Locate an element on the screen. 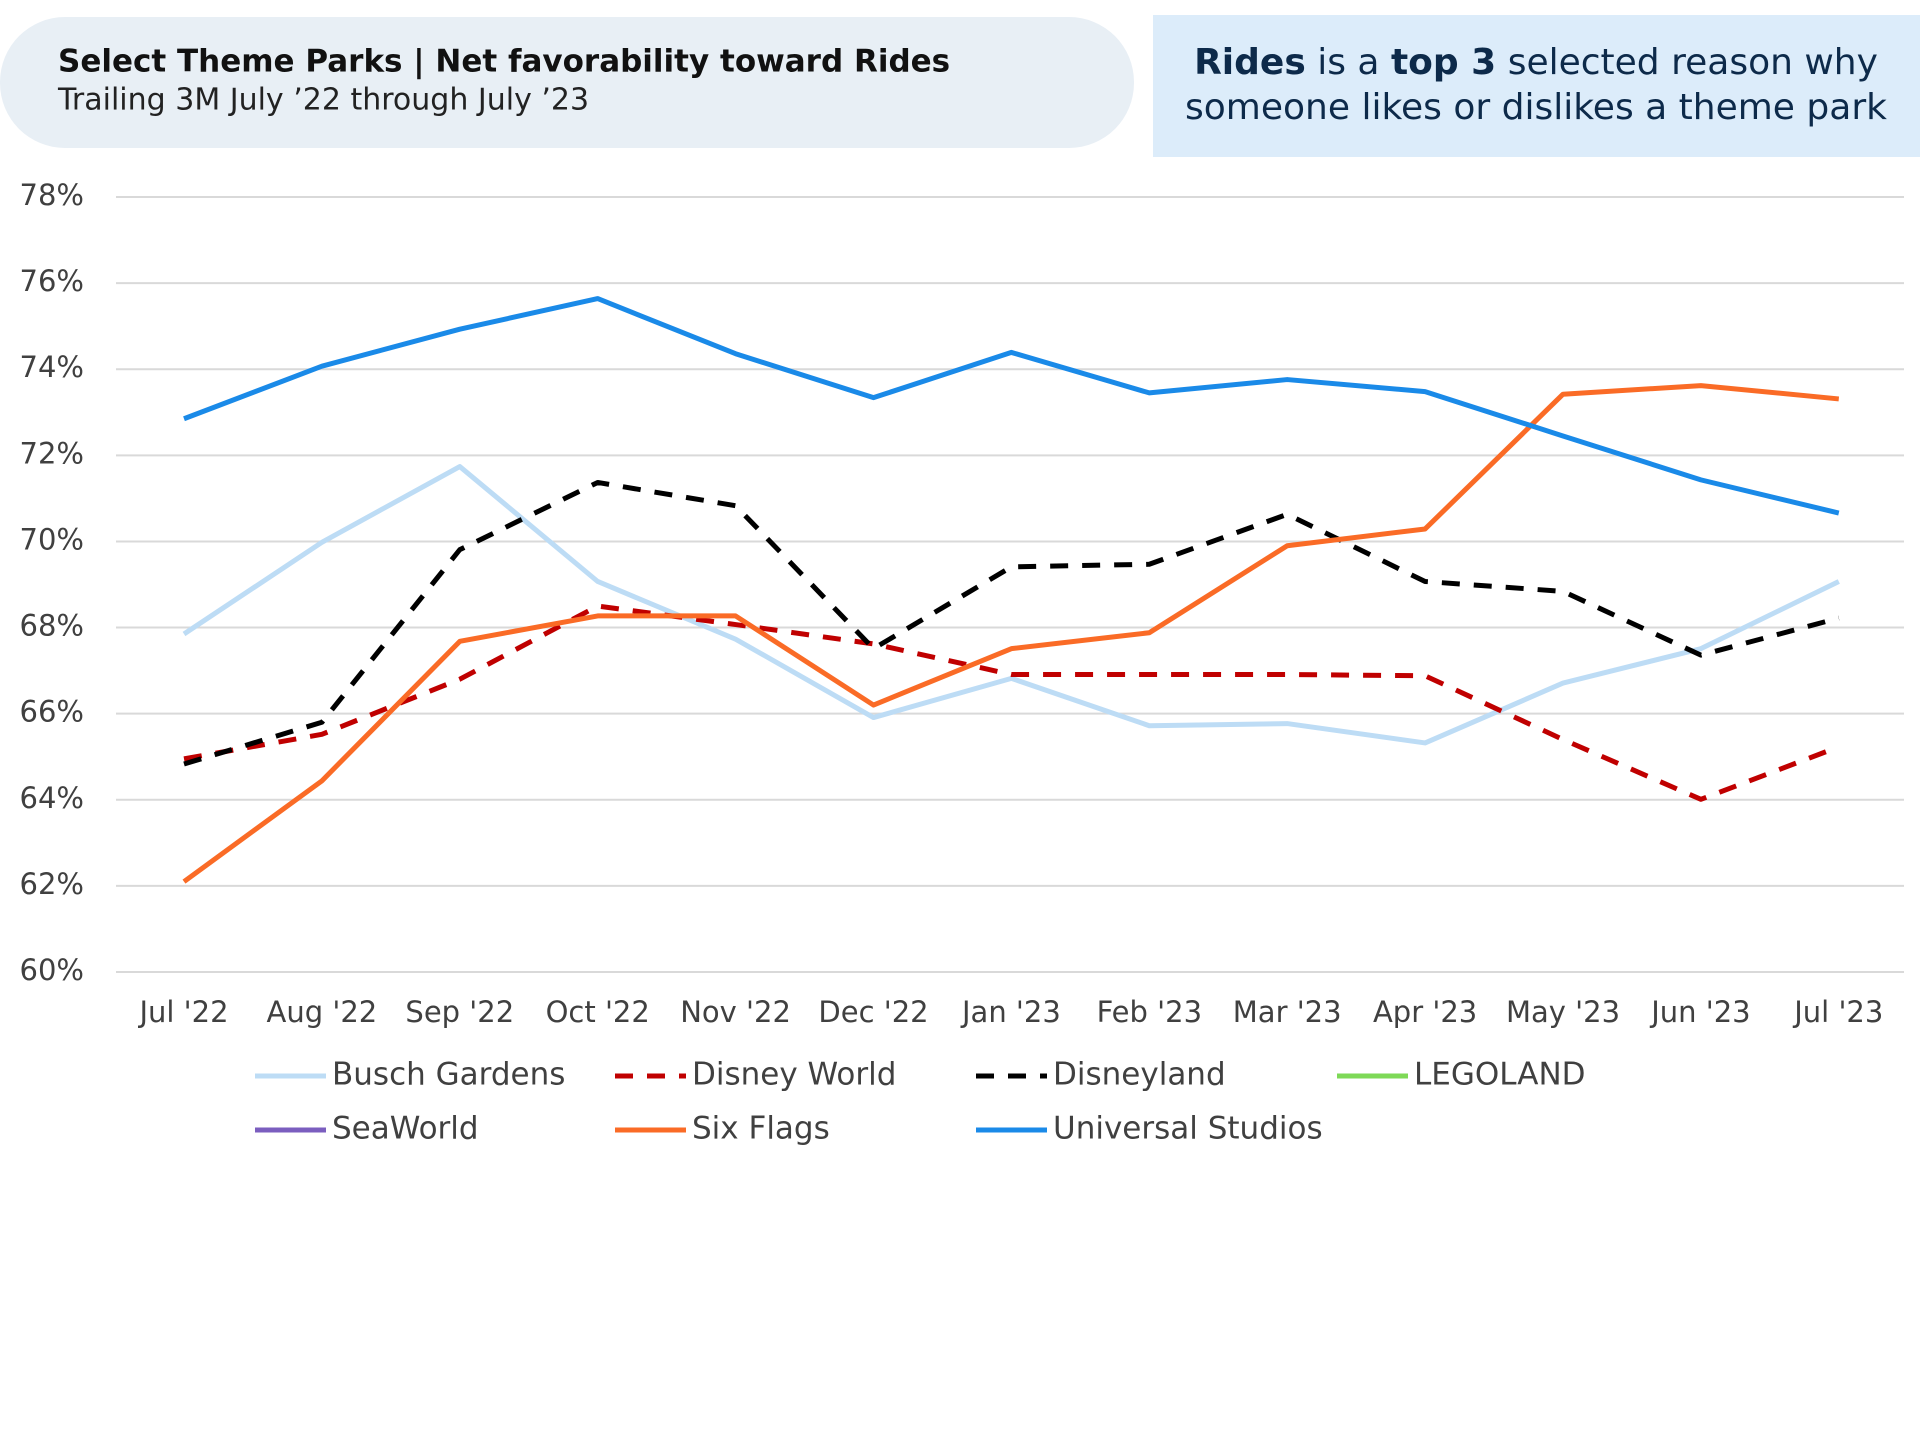 The image size is (1920, 1444). x-tick-label: Jul '22 is located at coordinates (182, 1012).